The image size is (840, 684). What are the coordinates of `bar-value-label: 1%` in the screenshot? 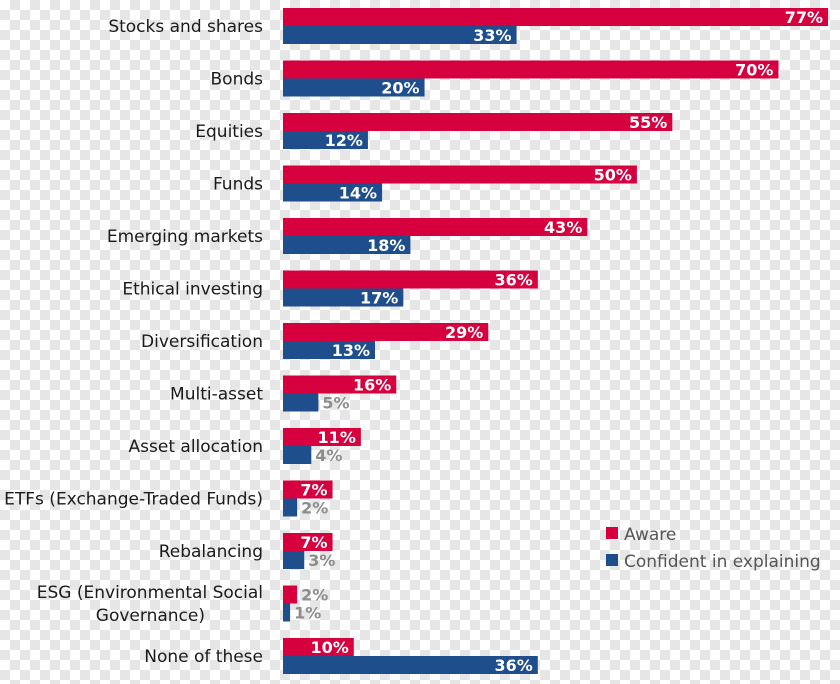 It's located at (307, 613).